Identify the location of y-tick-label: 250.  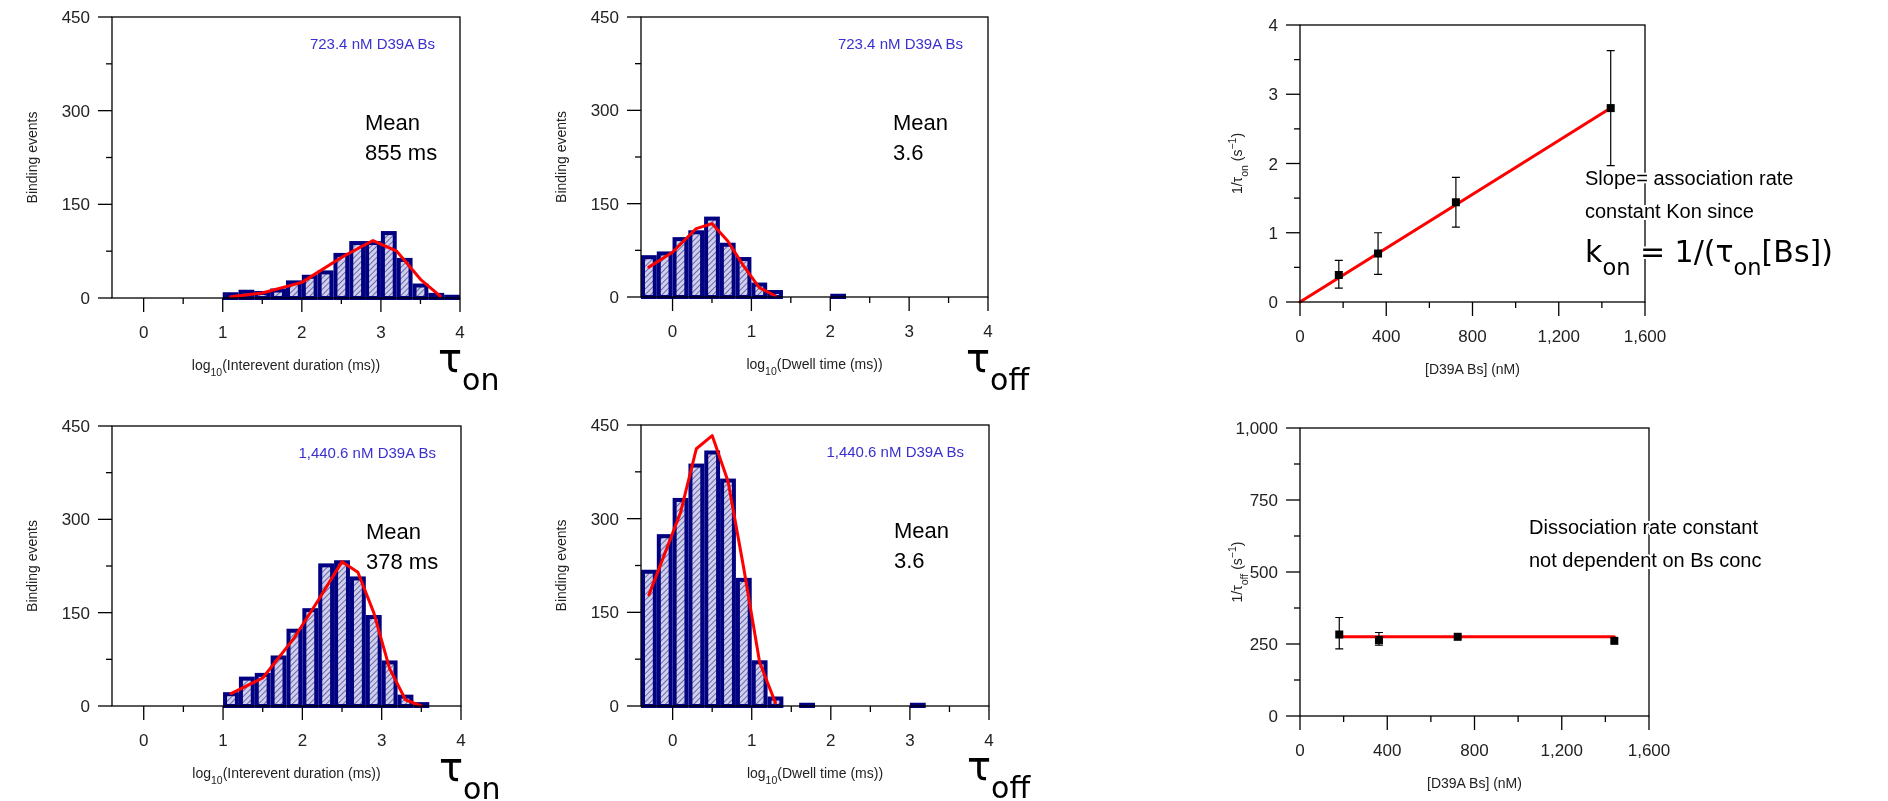
(1263, 644).